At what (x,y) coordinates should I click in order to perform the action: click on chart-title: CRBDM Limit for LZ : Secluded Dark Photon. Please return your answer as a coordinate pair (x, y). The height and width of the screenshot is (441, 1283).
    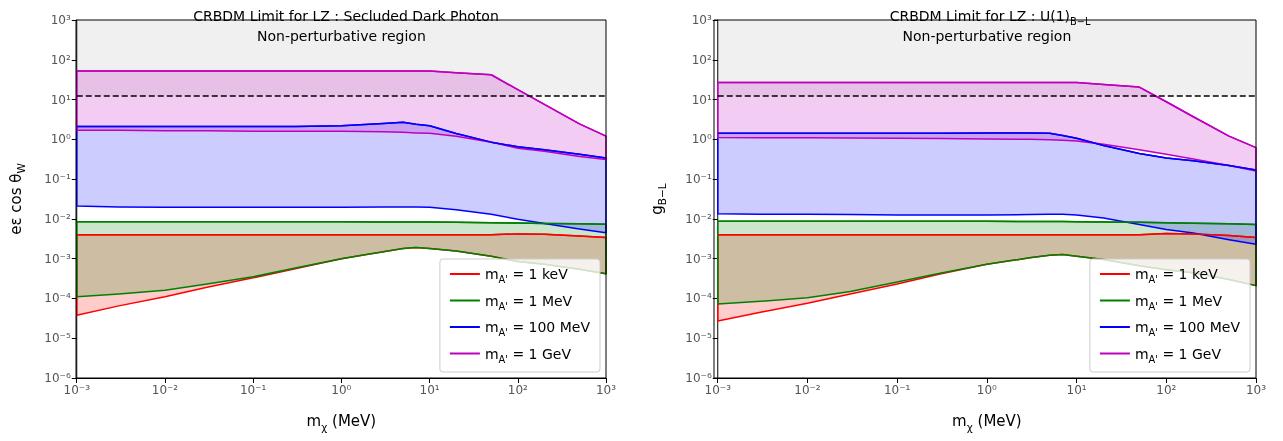
    Looking at the image, I should click on (346, 15).